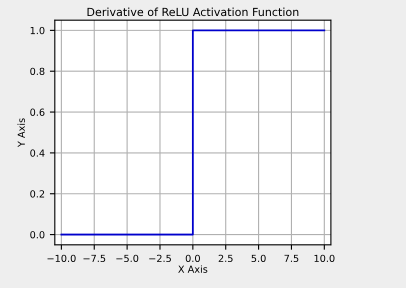  Describe the element at coordinates (324, 258) in the screenshot. I see `x-tick-label: 10.0` at that location.